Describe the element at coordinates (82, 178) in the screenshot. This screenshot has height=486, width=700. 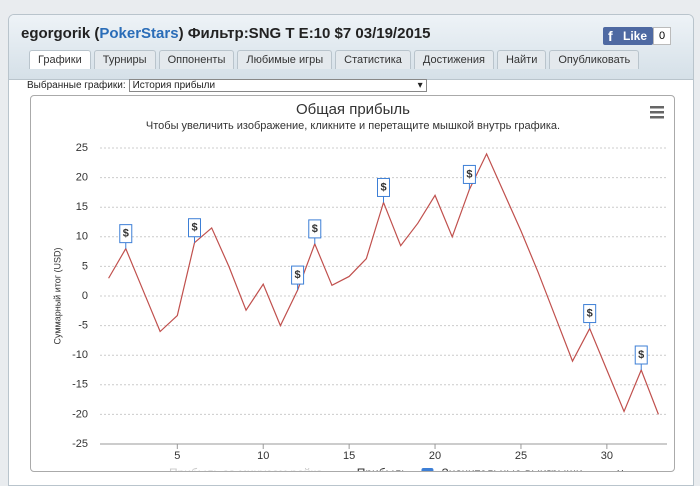
I see `y-tick-label: 20` at that location.